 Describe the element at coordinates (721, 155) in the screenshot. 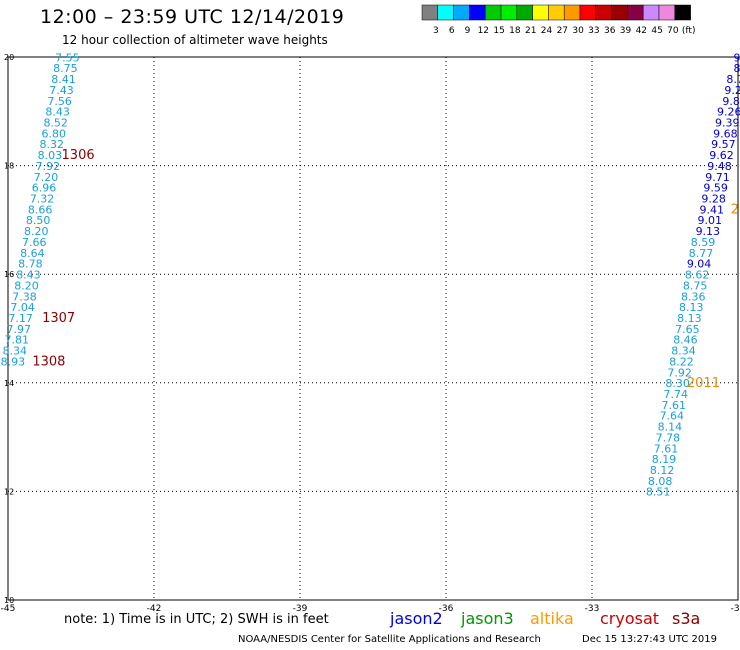

I see `wave-height-value: 9.62` at that location.